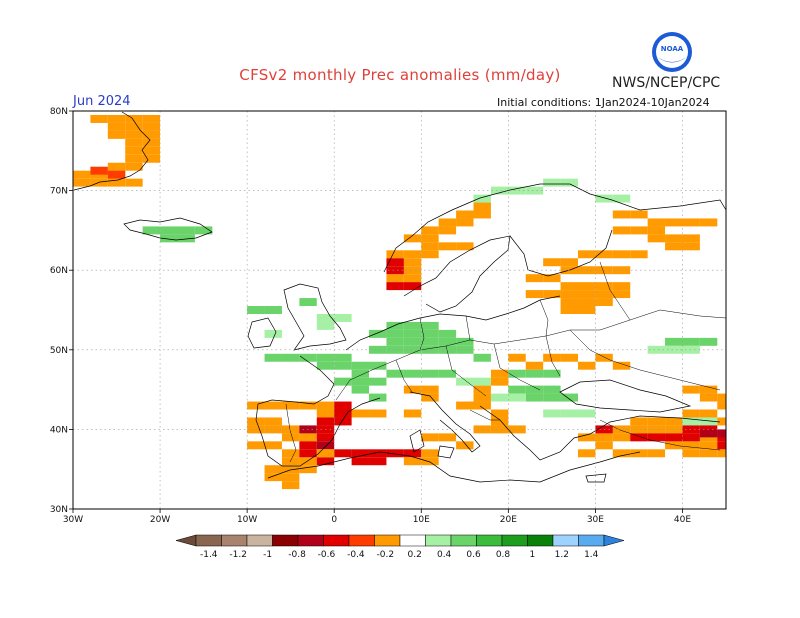 Image resolution: width=800 pixels, height=618 pixels. I want to click on colorbar-label: -0.8, so click(297, 555).